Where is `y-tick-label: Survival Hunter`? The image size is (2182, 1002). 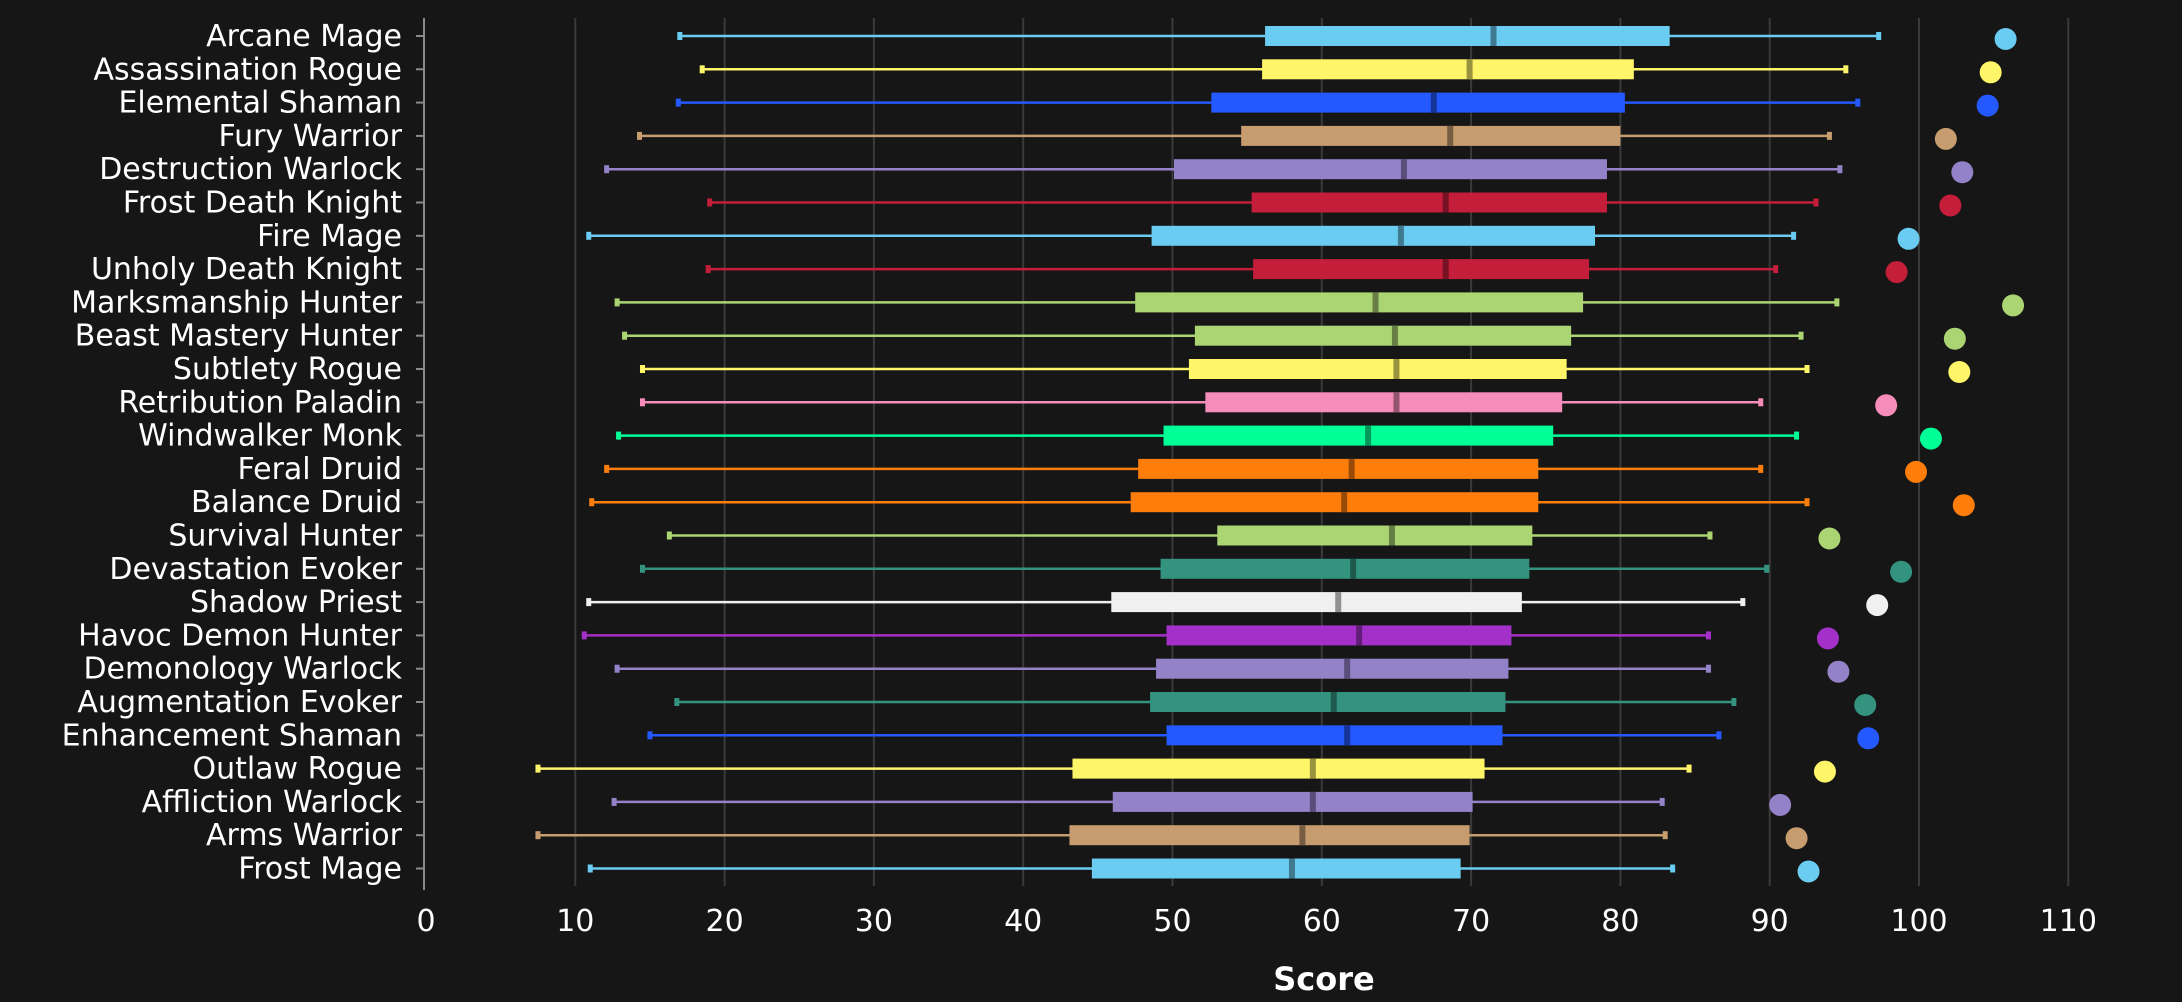
y-tick-label: Survival Hunter is located at coordinates (285, 536).